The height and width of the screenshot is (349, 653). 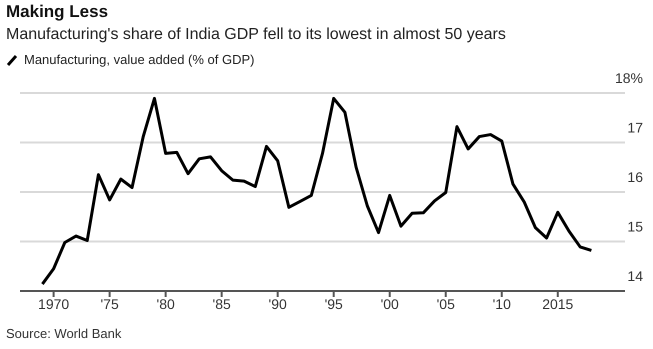 I want to click on x-tick-label: '90, so click(x=278, y=304).